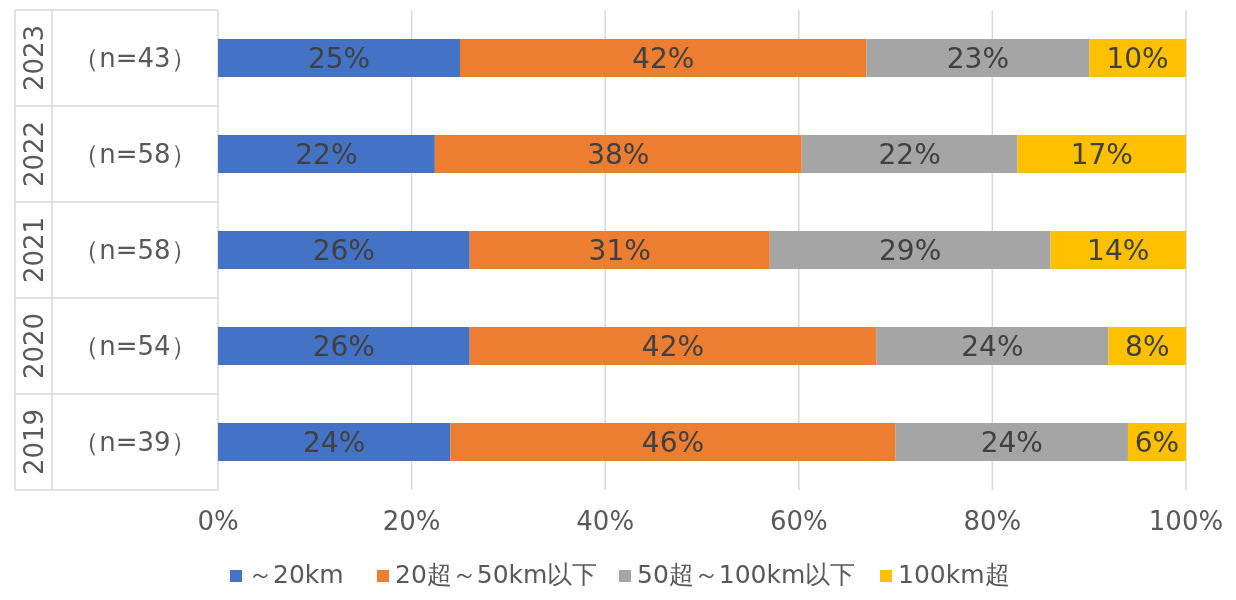 This screenshot has height=600, width=1236. Describe the element at coordinates (218, 521) in the screenshot. I see `x-tick-label: 0%` at that location.